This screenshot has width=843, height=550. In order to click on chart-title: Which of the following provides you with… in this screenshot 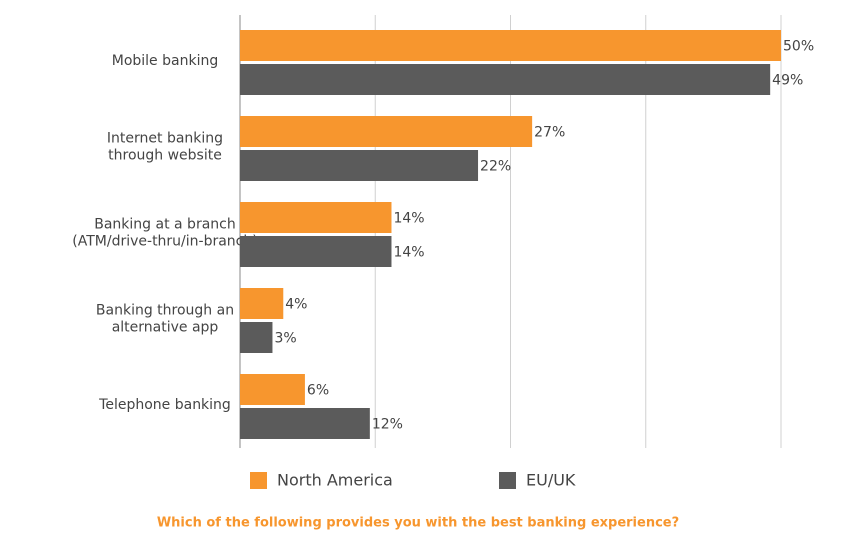, I will do `click(418, 523)`.